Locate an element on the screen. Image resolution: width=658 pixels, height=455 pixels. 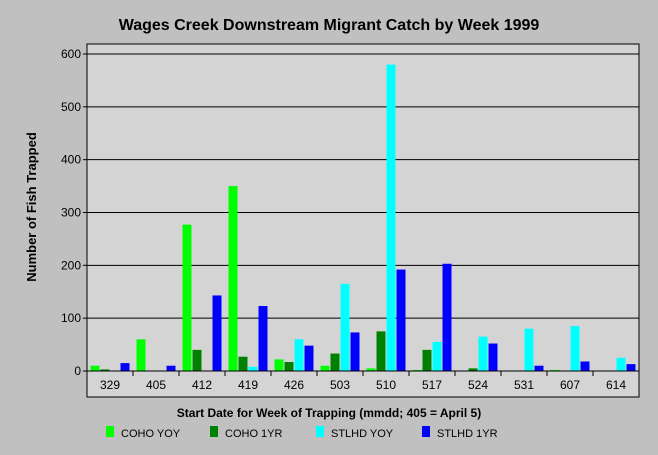
y-tick-label: 600 is located at coordinates (71, 54).